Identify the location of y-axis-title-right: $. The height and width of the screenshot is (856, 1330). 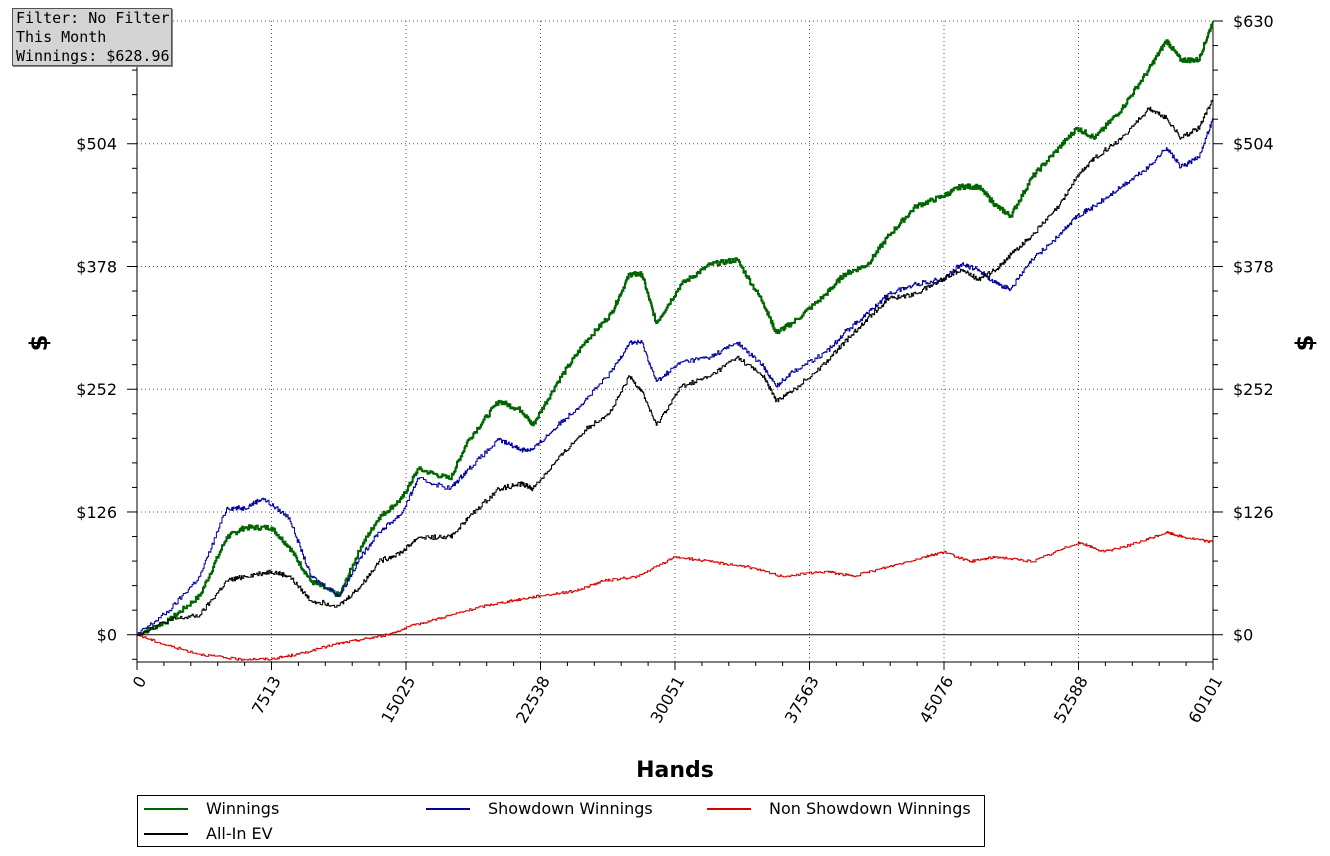
(1305, 343).